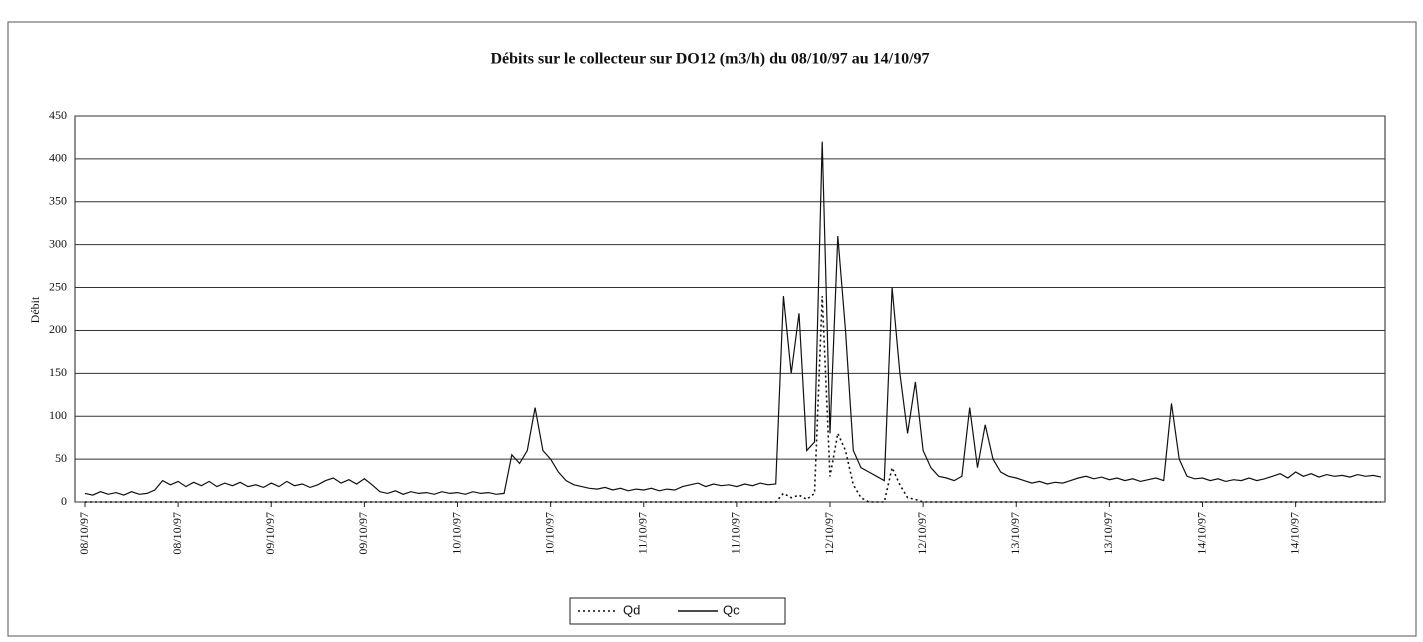  I want to click on y-tick-label: 100, so click(58, 415).